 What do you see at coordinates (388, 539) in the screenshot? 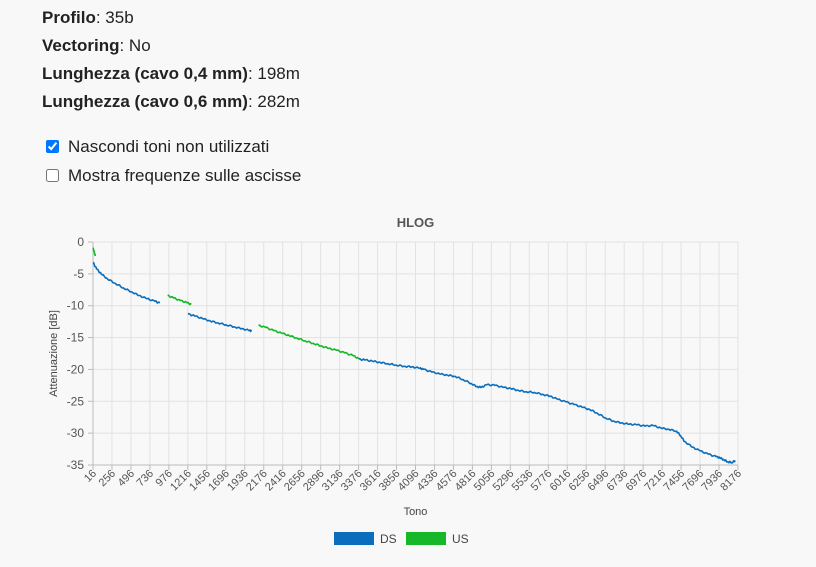
I see `ds-legend-label: DS` at bounding box center [388, 539].